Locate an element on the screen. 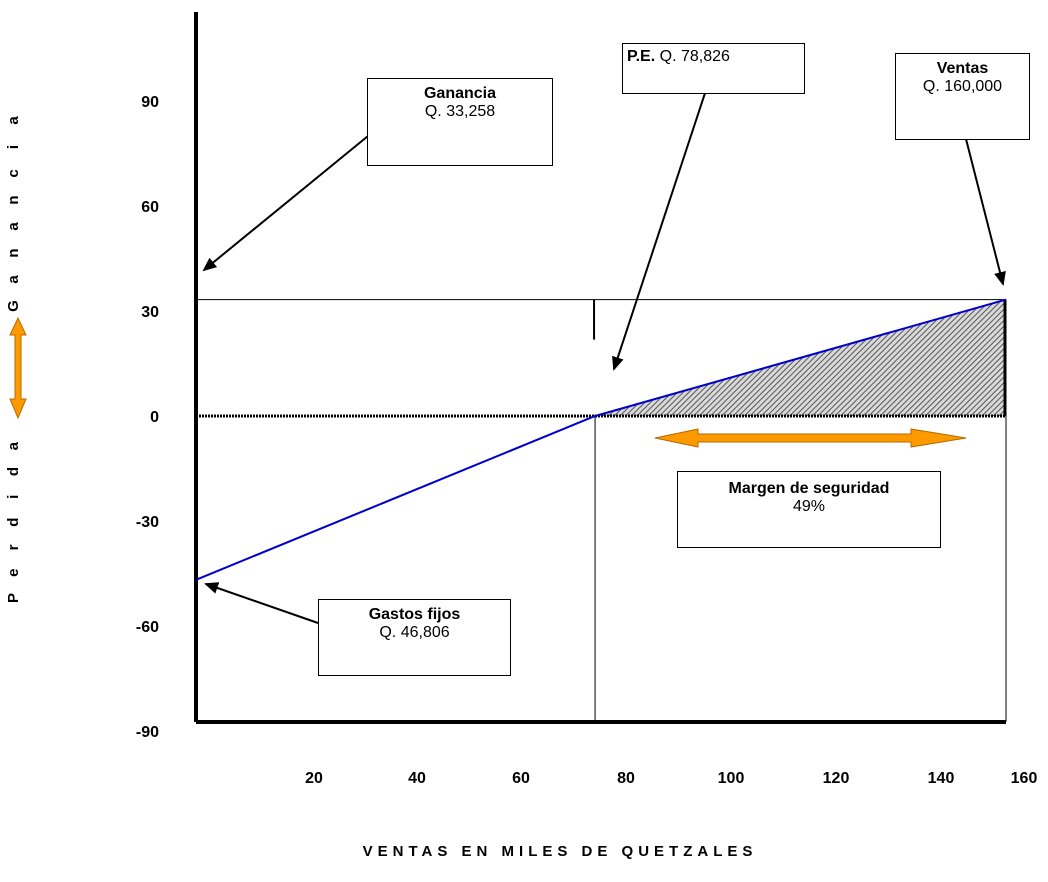 The image size is (1048, 882). ylabel-ganancia: Ga n a n c i a is located at coordinates (13, 214).